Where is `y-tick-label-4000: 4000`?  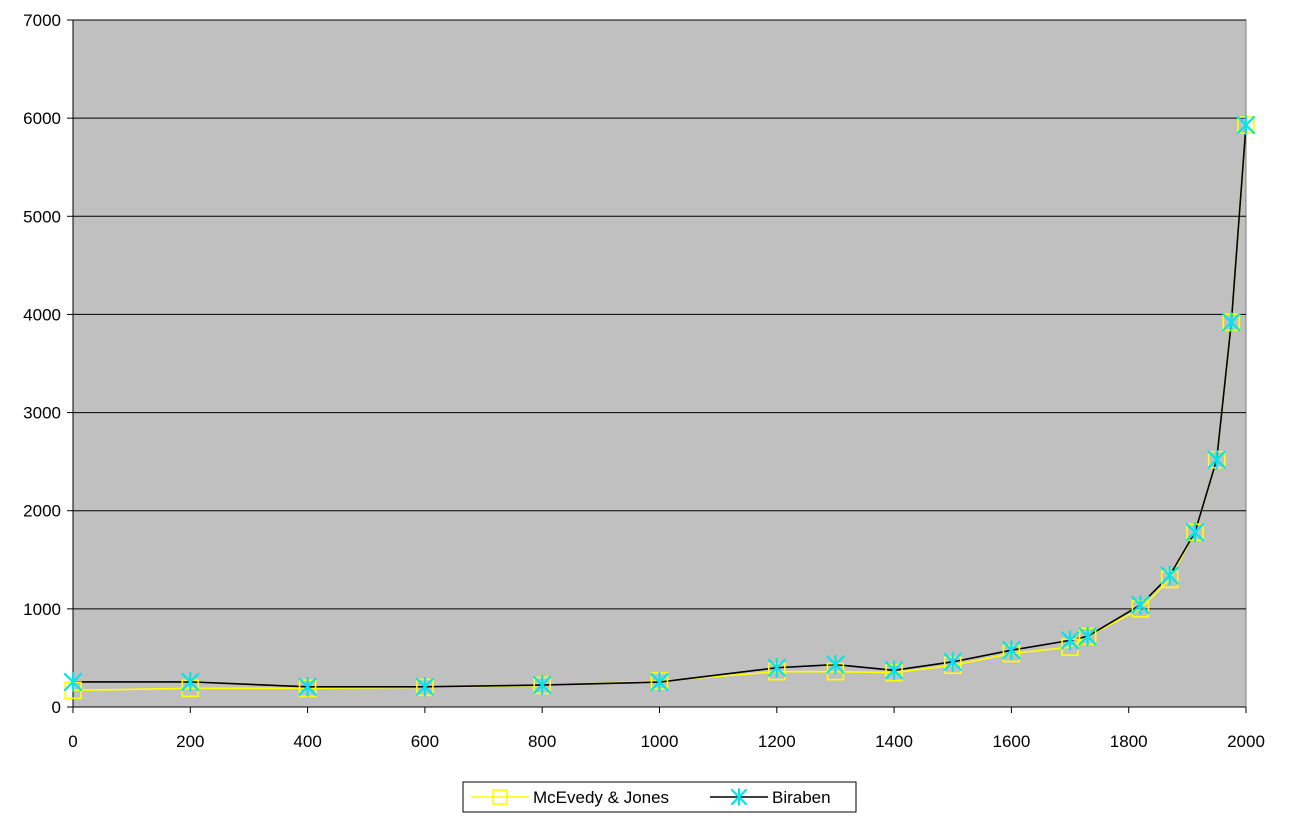
y-tick-label-4000: 4000 is located at coordinates (42, 314).